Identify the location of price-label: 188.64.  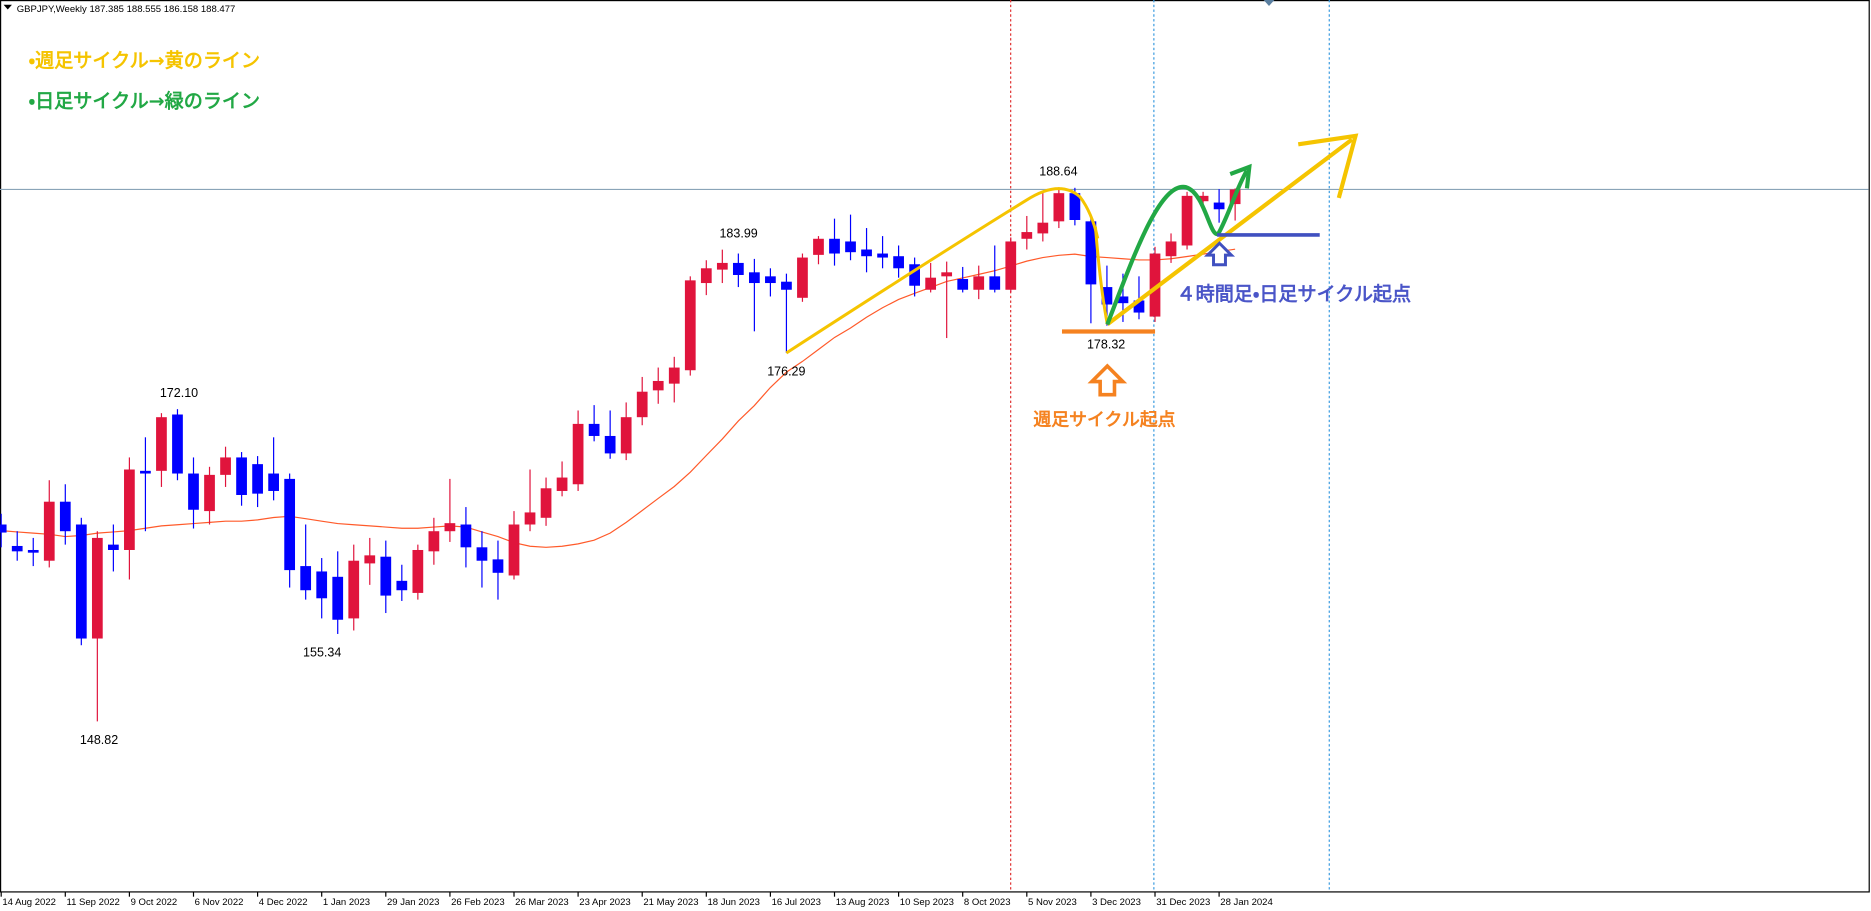
(1058, 171).